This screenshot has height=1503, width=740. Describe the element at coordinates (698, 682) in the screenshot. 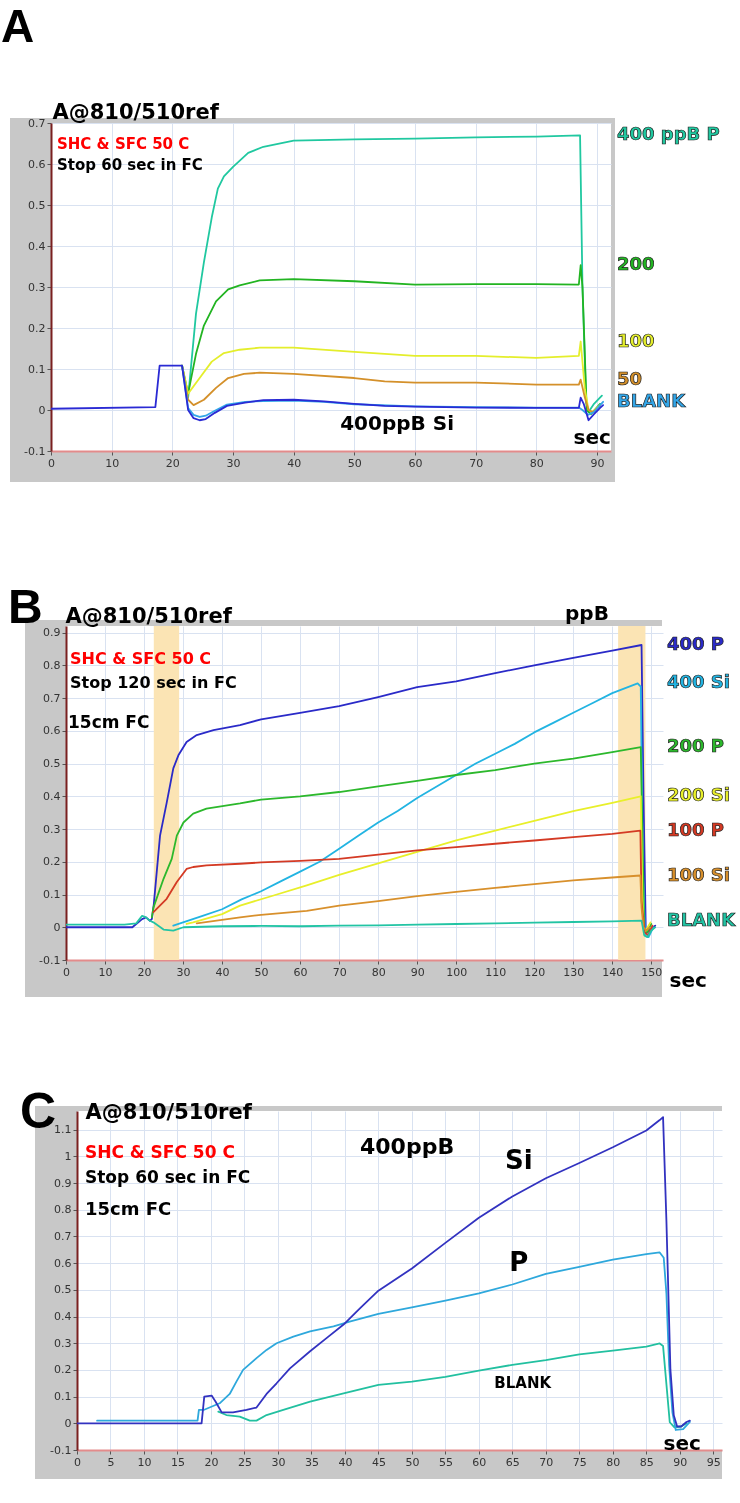

I see `series-label: 400 Si` at that location.